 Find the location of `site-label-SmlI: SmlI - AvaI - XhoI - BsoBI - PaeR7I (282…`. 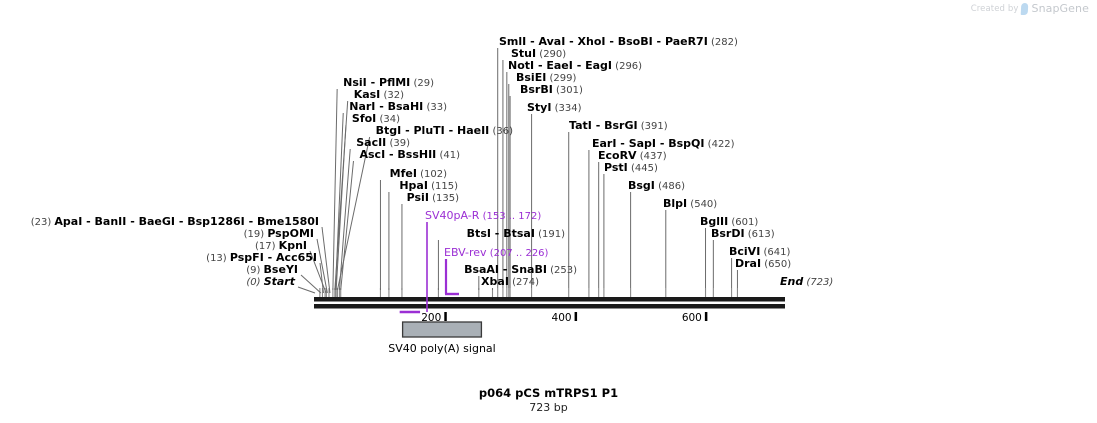

site-label-SmlI: SmlI - AvaI - XhoI - BsoBI - PaeR7I (282… is located at coordinates (618, 42).